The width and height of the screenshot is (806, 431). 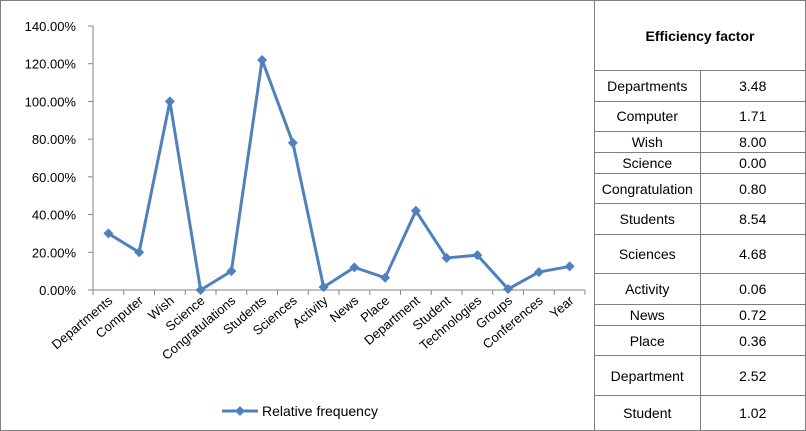 What do you see at coordinates (344, 308) in the screenshot?
I see `x-tick-label: News` at bounding box center [344, 308].